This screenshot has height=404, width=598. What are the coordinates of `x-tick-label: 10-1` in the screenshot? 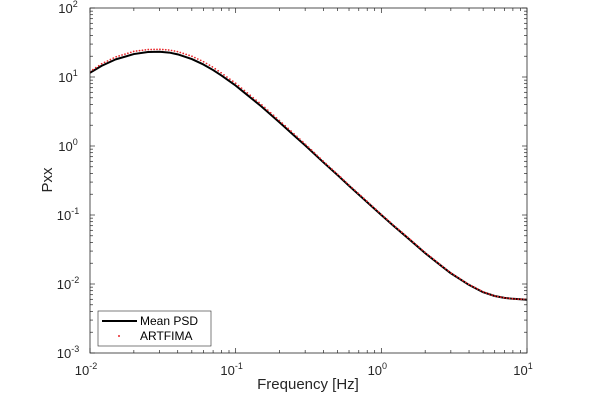 It's located at (231, 369).